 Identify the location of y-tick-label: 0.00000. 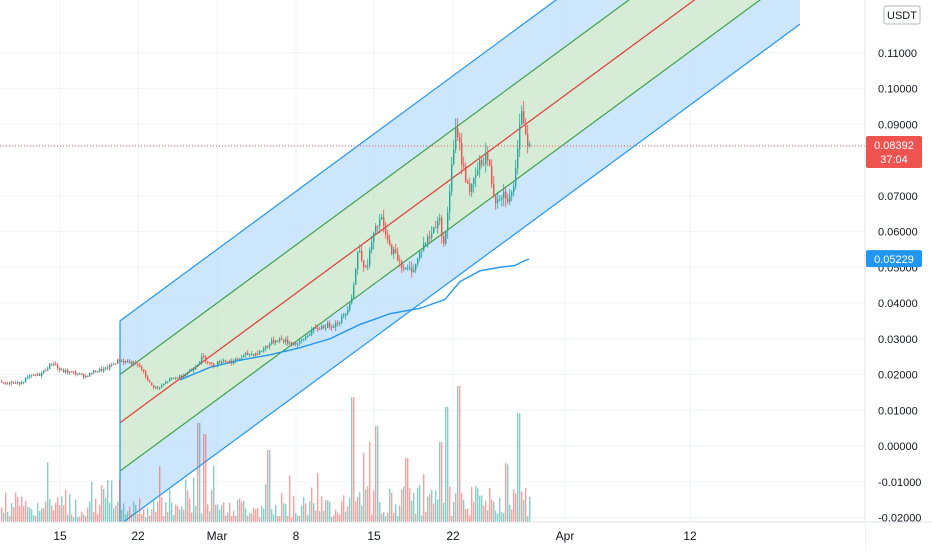
(898, 447).